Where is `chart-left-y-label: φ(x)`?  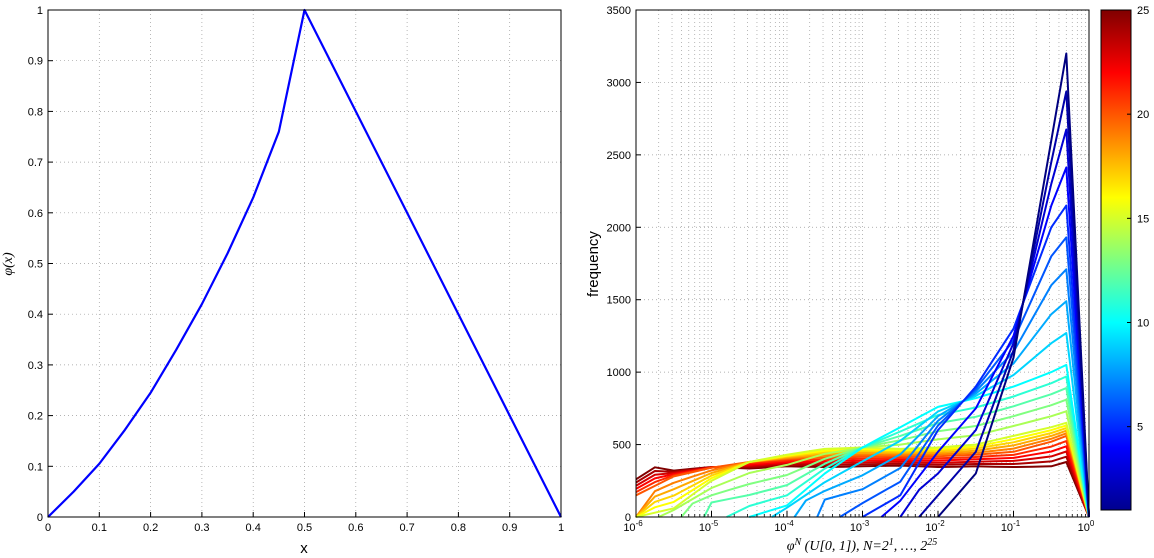 chart-left-y-label: φ(x) is located at coordinates (8, 264).